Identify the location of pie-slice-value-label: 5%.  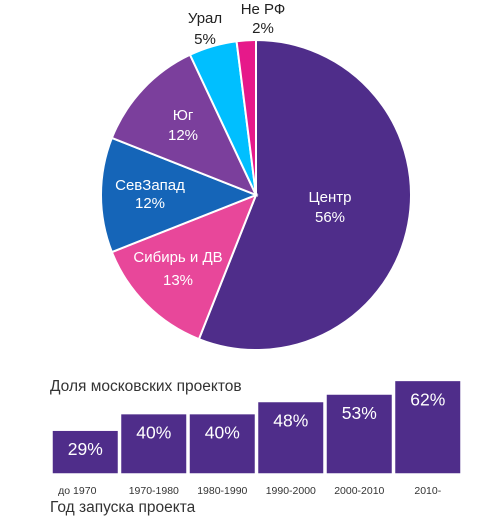
(205, 39).